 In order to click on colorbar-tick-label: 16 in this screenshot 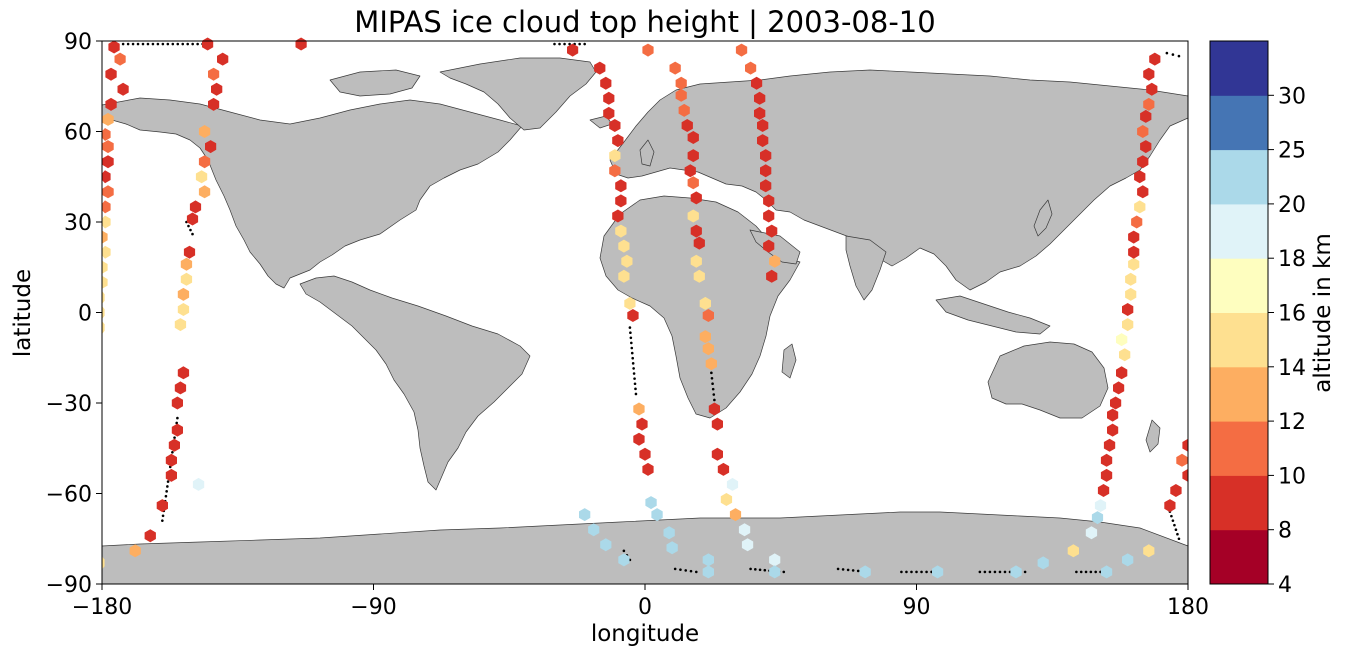, I will do `click(1292, 314)`.